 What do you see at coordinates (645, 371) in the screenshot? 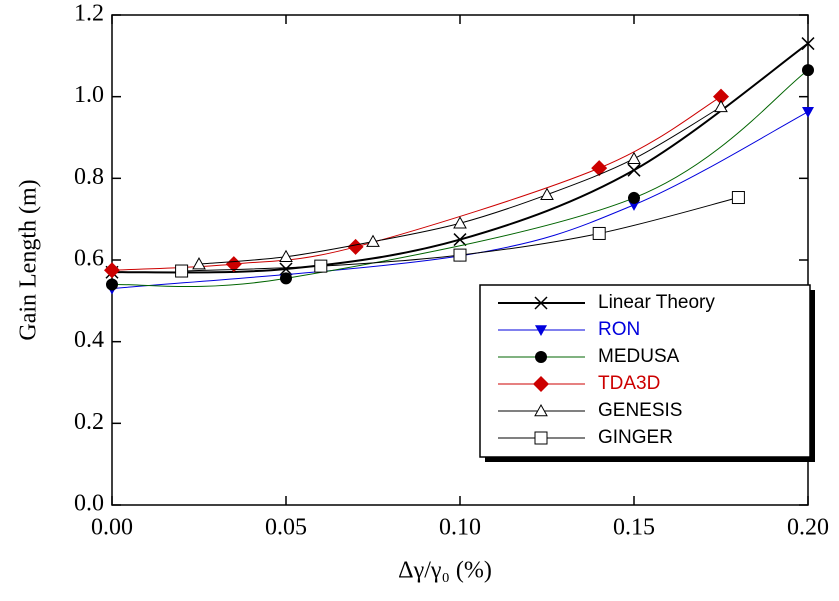
I see `legend-box` at bounding box center [645, 371].